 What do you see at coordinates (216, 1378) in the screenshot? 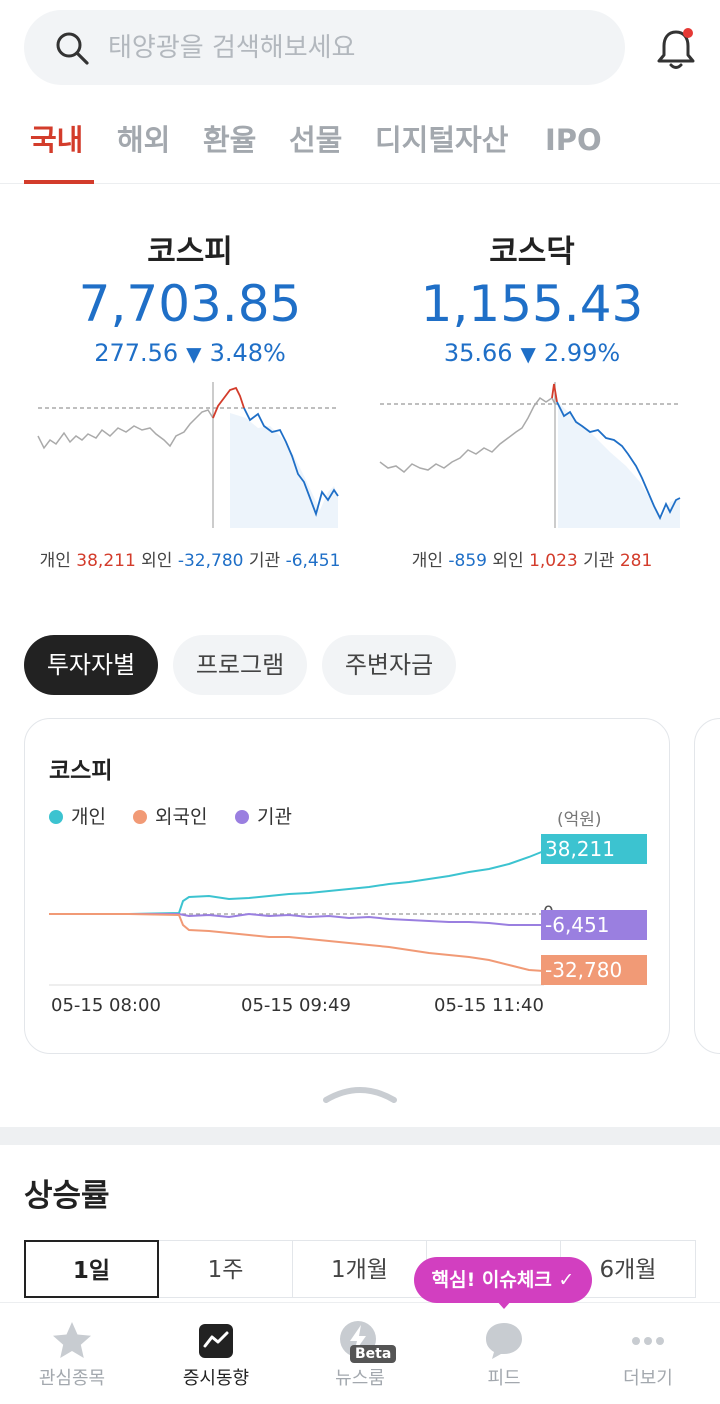
I see `nav-label: 증시동향` at bounding box center [216, 1378].